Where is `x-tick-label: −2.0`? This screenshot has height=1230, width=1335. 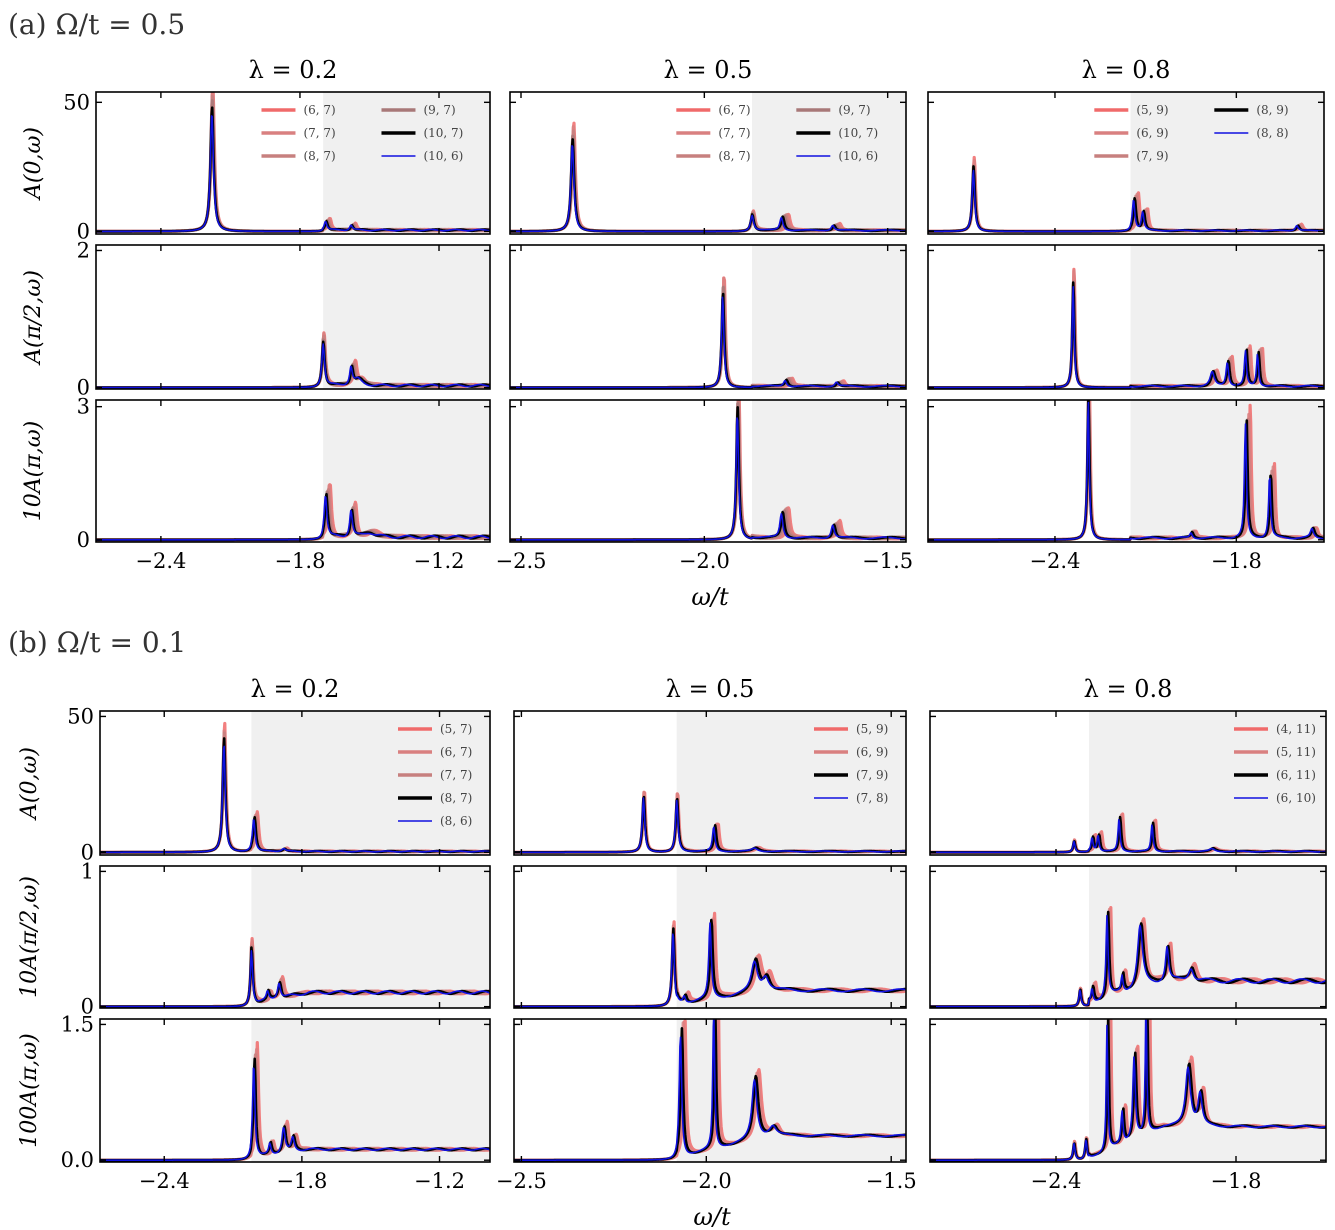
x-tick-label: −2.0 is located at coordinates (704, 561).